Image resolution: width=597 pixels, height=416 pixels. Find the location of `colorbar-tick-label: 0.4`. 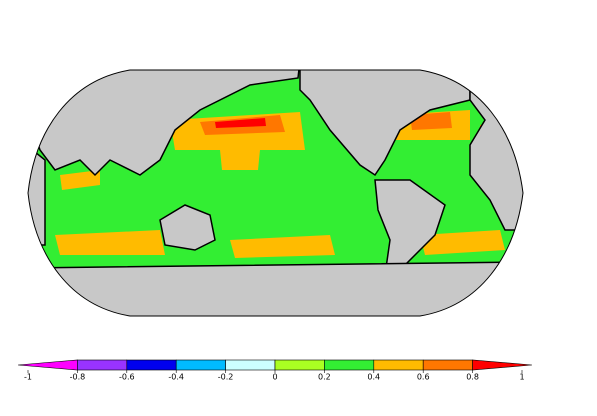

colorbar-tick-label: 0.4 is located at coordinates (373, 377).